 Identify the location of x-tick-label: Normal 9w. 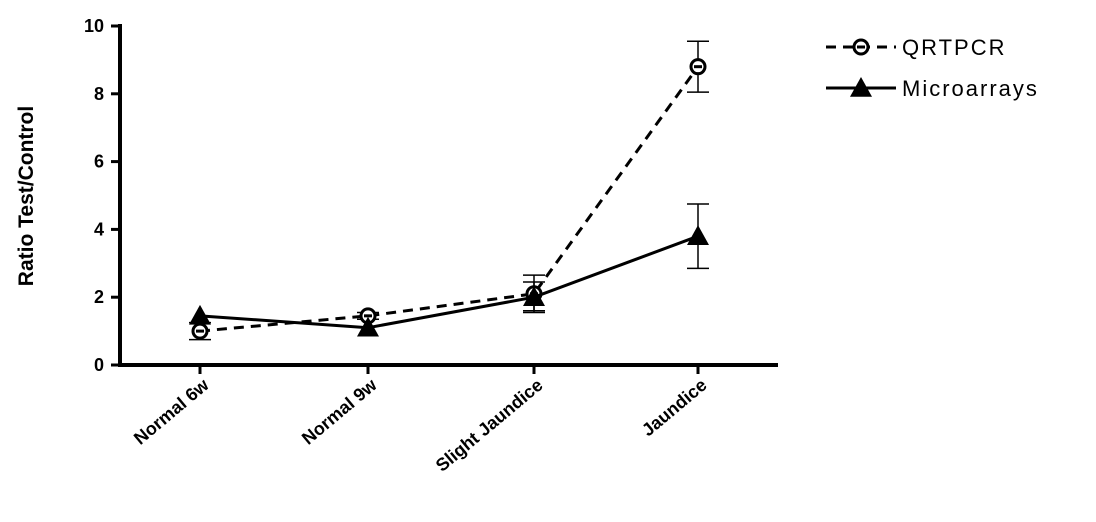
(339, 411).